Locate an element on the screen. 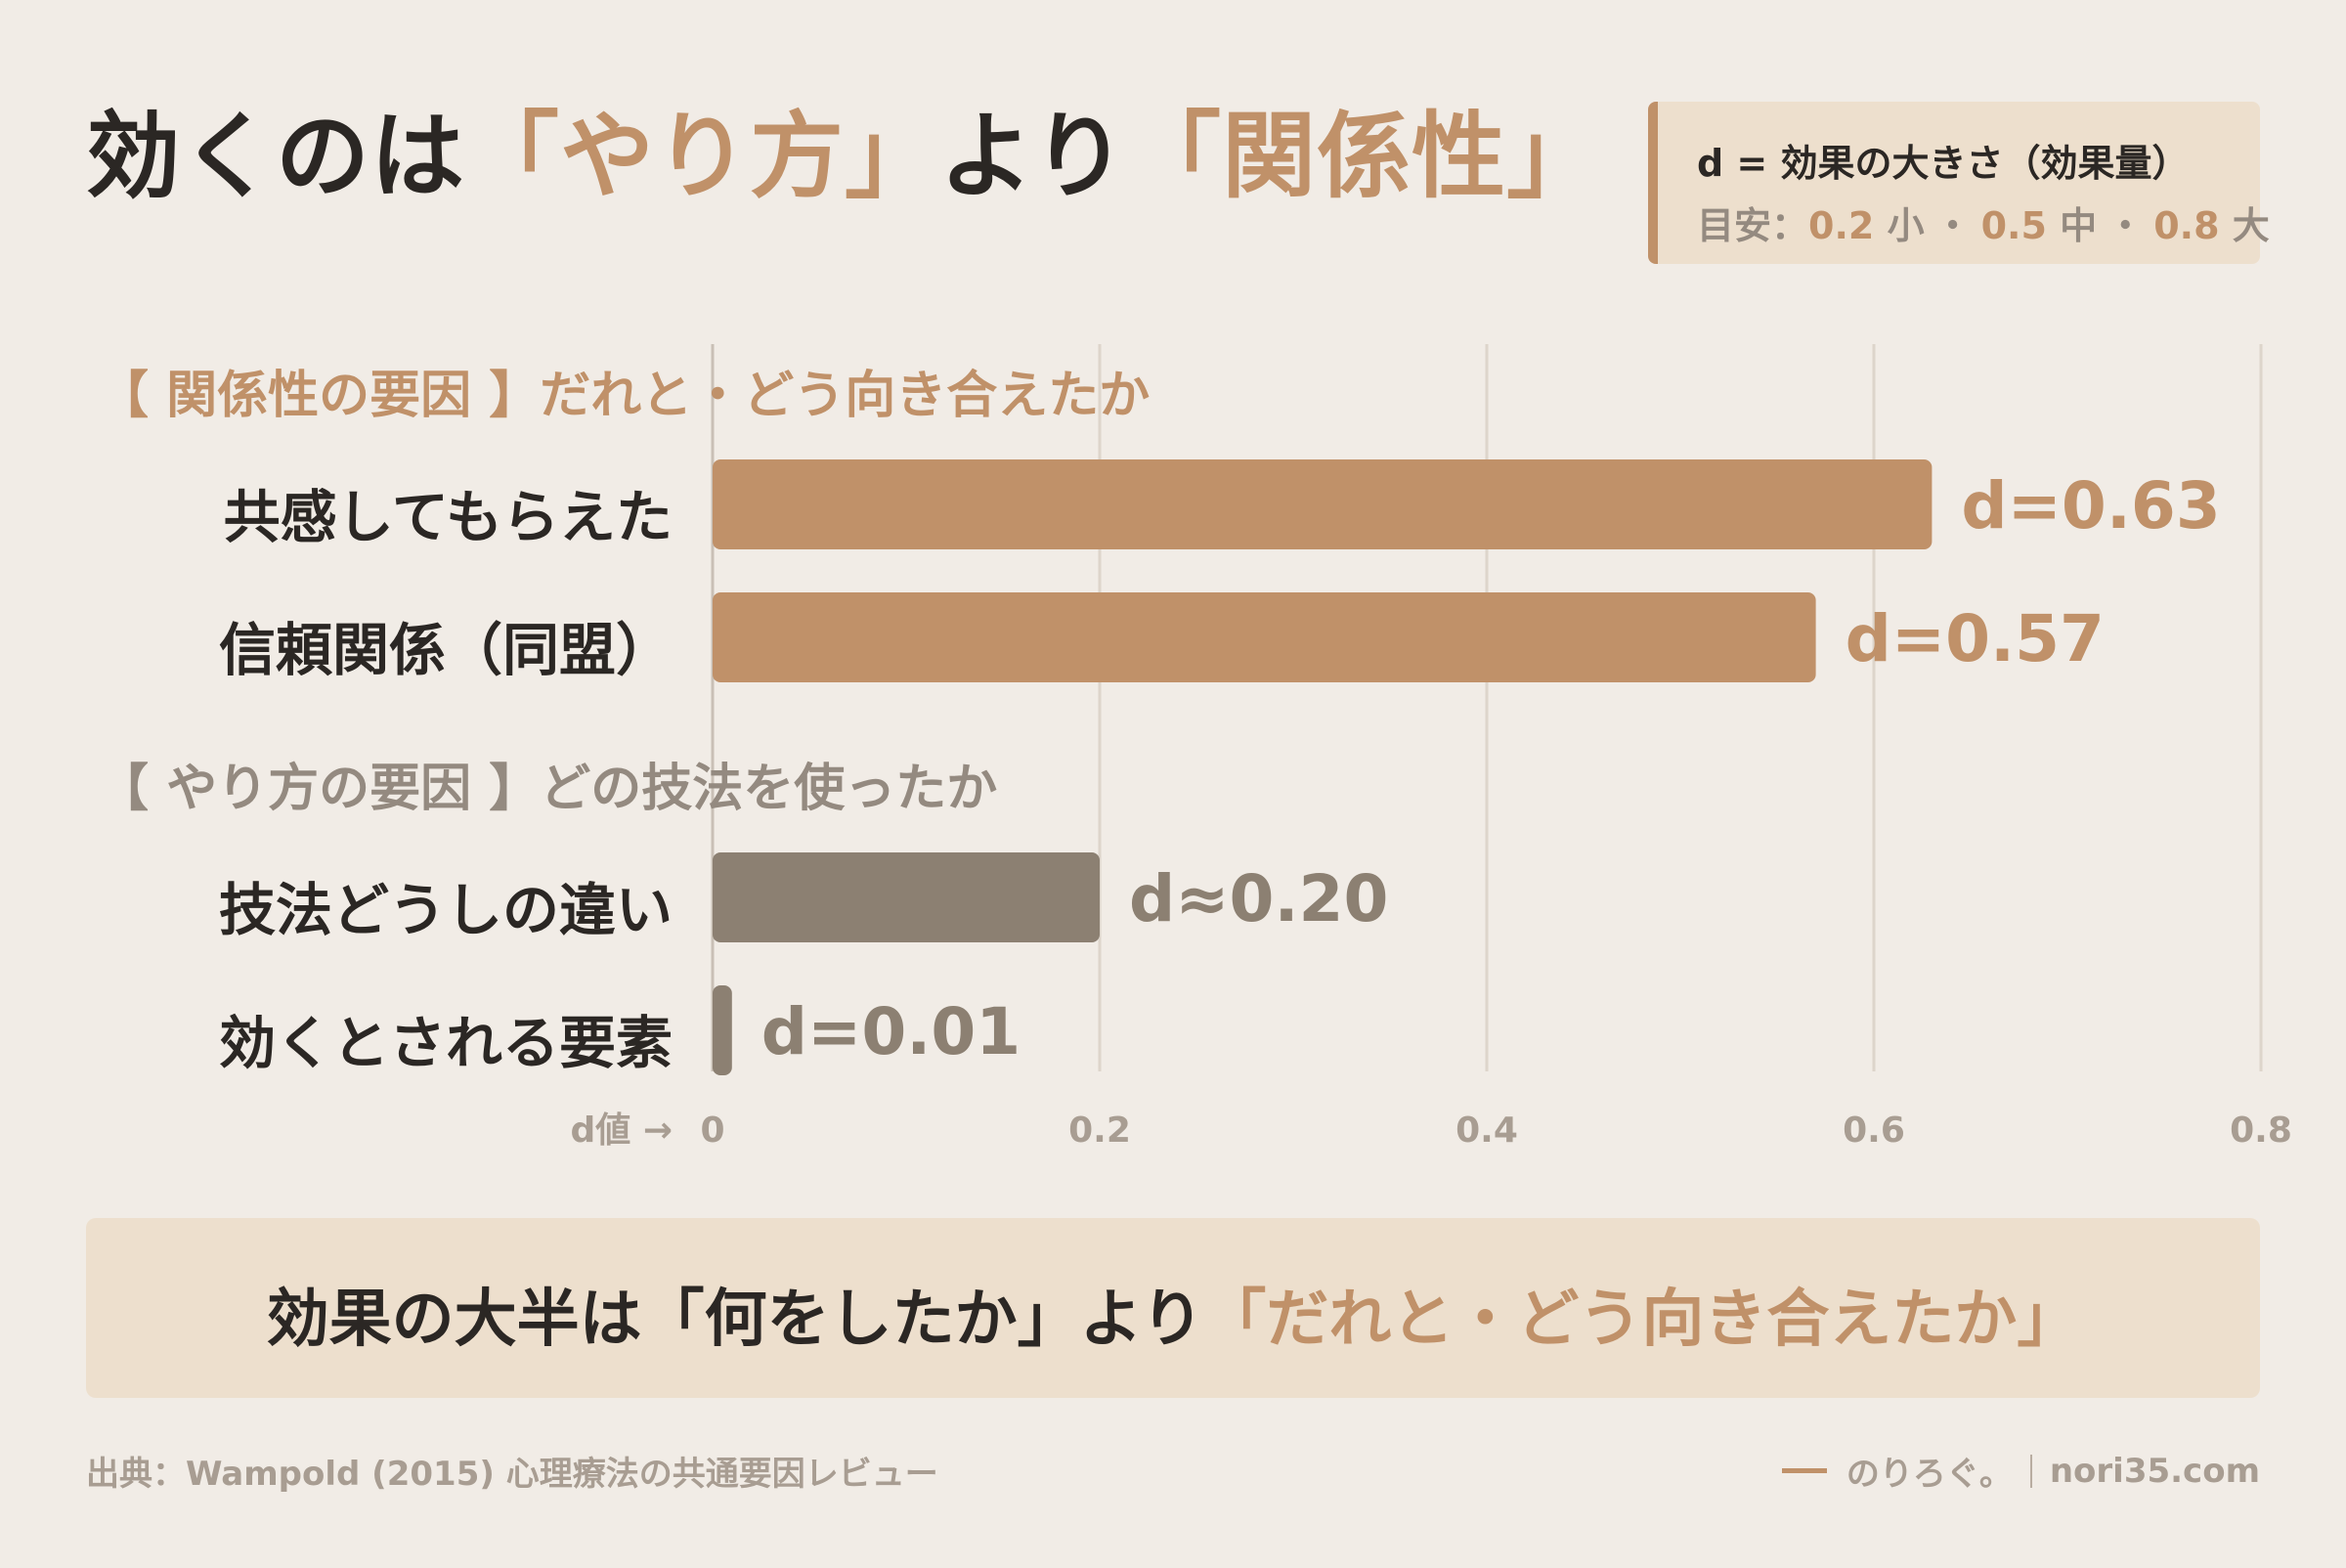 This screenshot has width=2346, height=1568. legend-medium-value: 0.5 is located at coordinates (2013, 226).